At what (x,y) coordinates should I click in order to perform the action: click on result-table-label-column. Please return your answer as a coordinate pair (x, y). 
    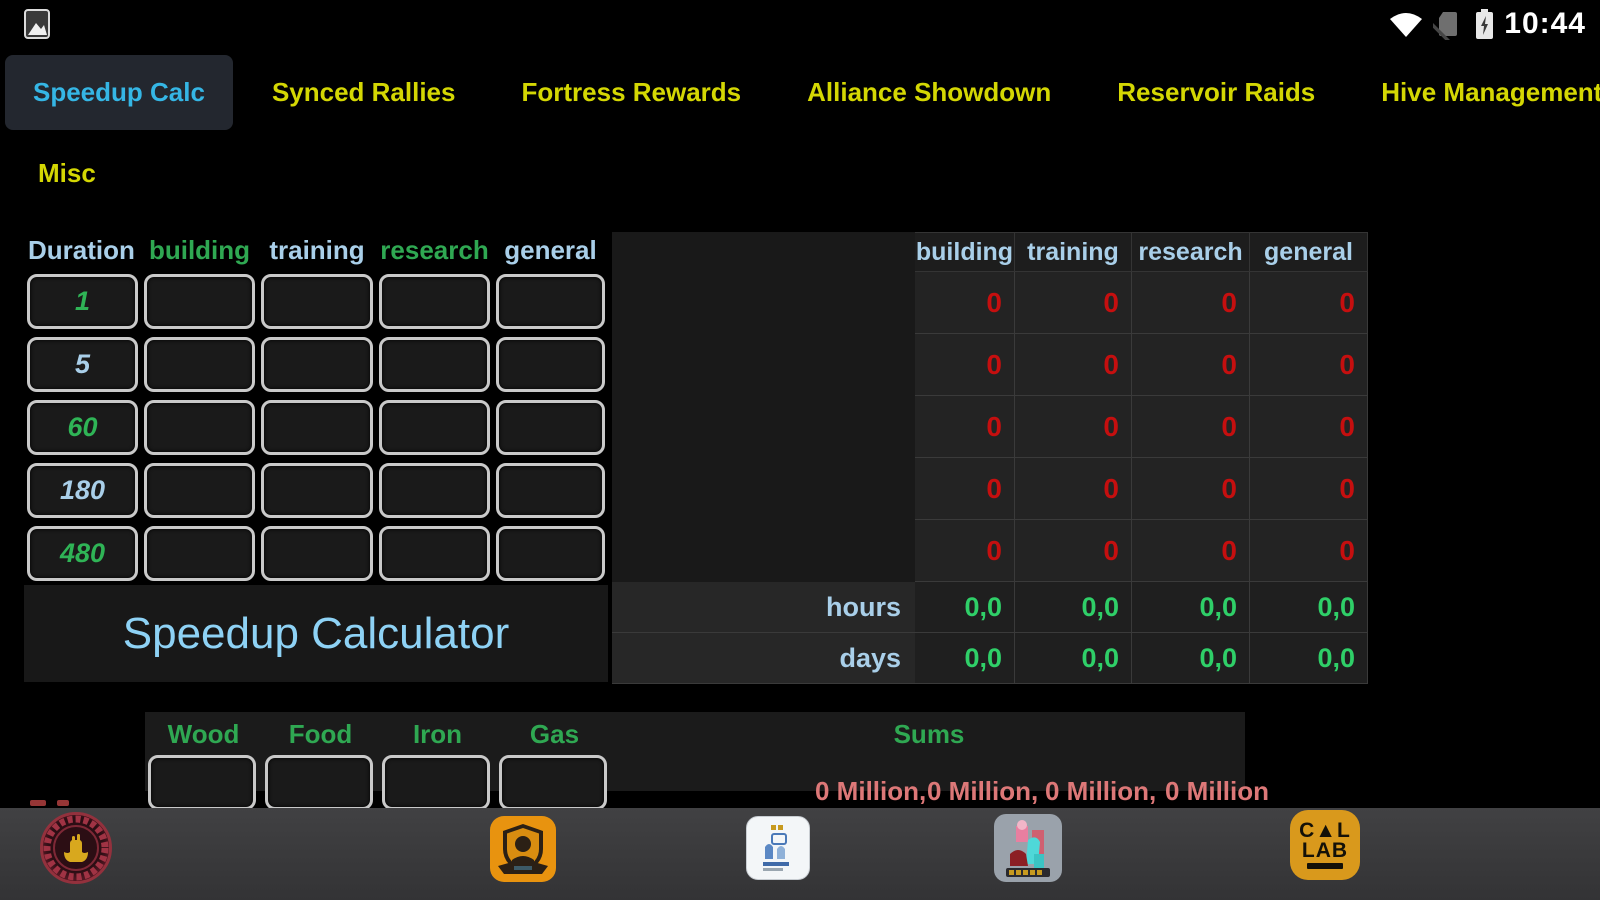
    Looking at the image, I should click on (763, 407).